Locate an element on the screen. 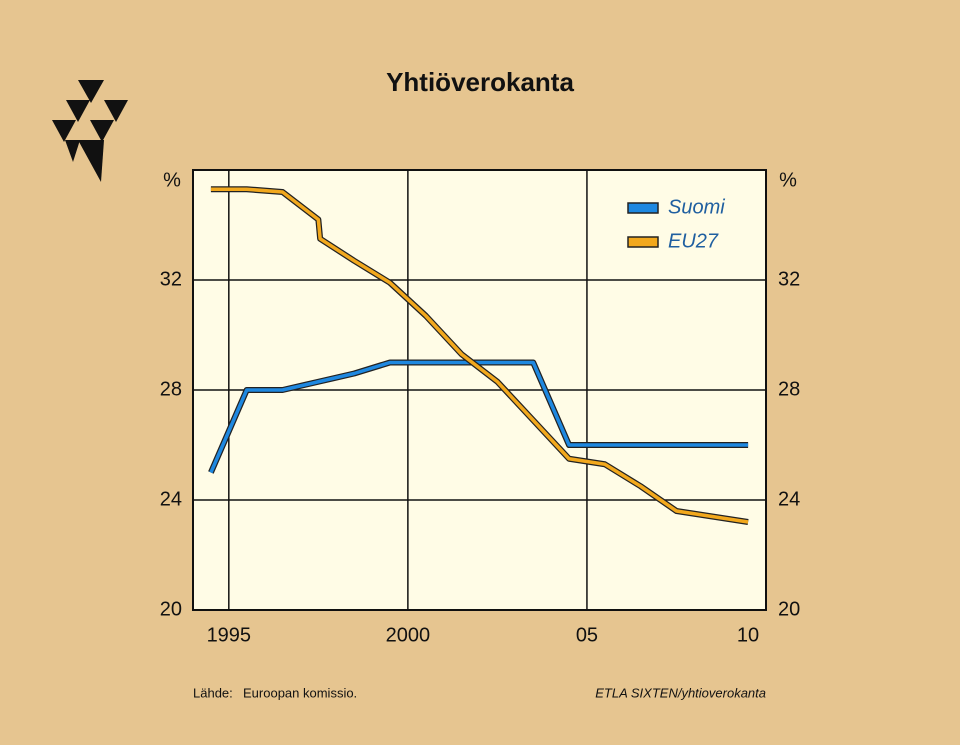  y2-tick-label: 28 is located at coordinates (789, 389).